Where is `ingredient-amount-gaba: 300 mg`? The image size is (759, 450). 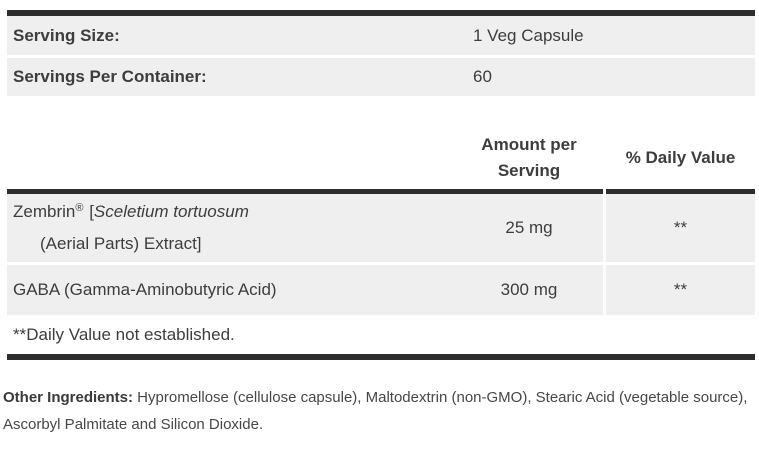
ingredient-amount-gaba: 300 mg is located at coordinates (529, 290).